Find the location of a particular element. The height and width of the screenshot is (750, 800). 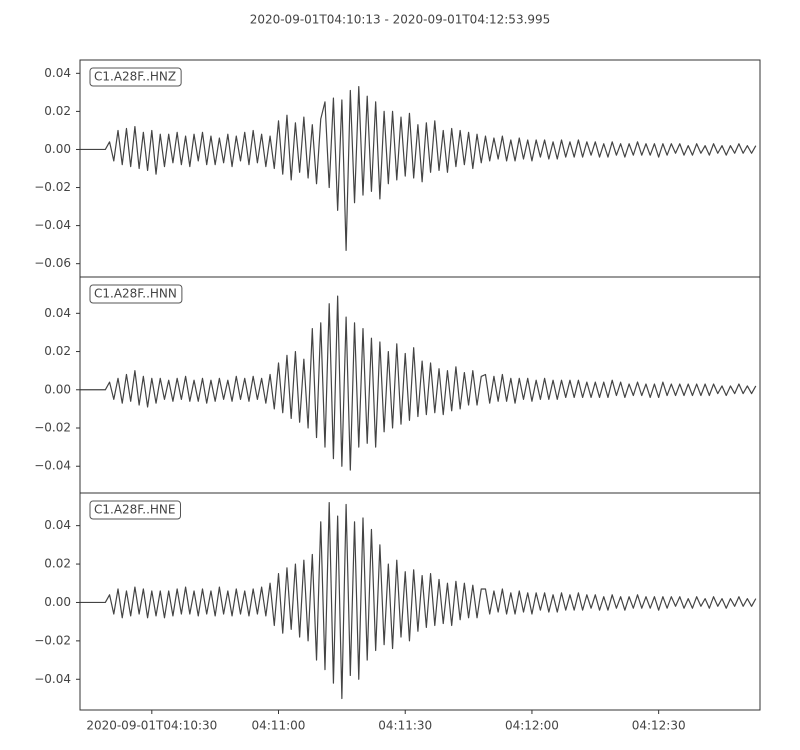

x-tick-label: 04:11:30 is located at coordinates (405, 726).